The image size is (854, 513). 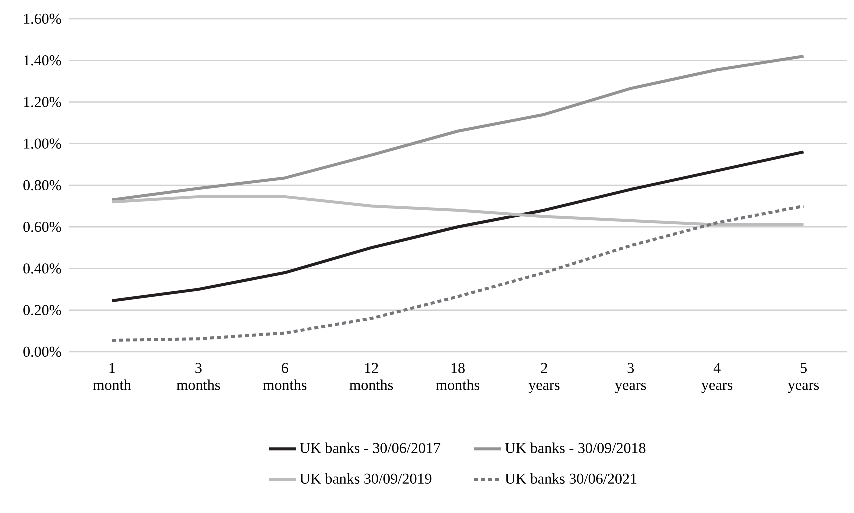 I want to click on line-series, so click(x=458, y=211).